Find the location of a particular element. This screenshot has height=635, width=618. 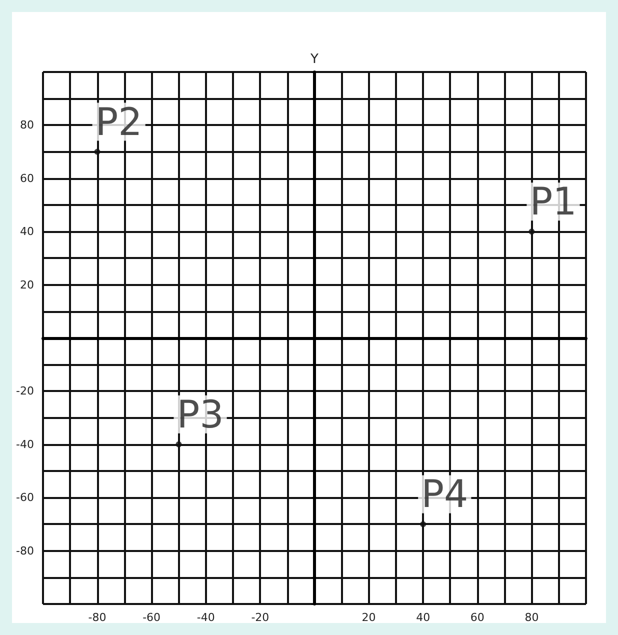

x-tick-label: -60 is located at coordinates (151, 617).